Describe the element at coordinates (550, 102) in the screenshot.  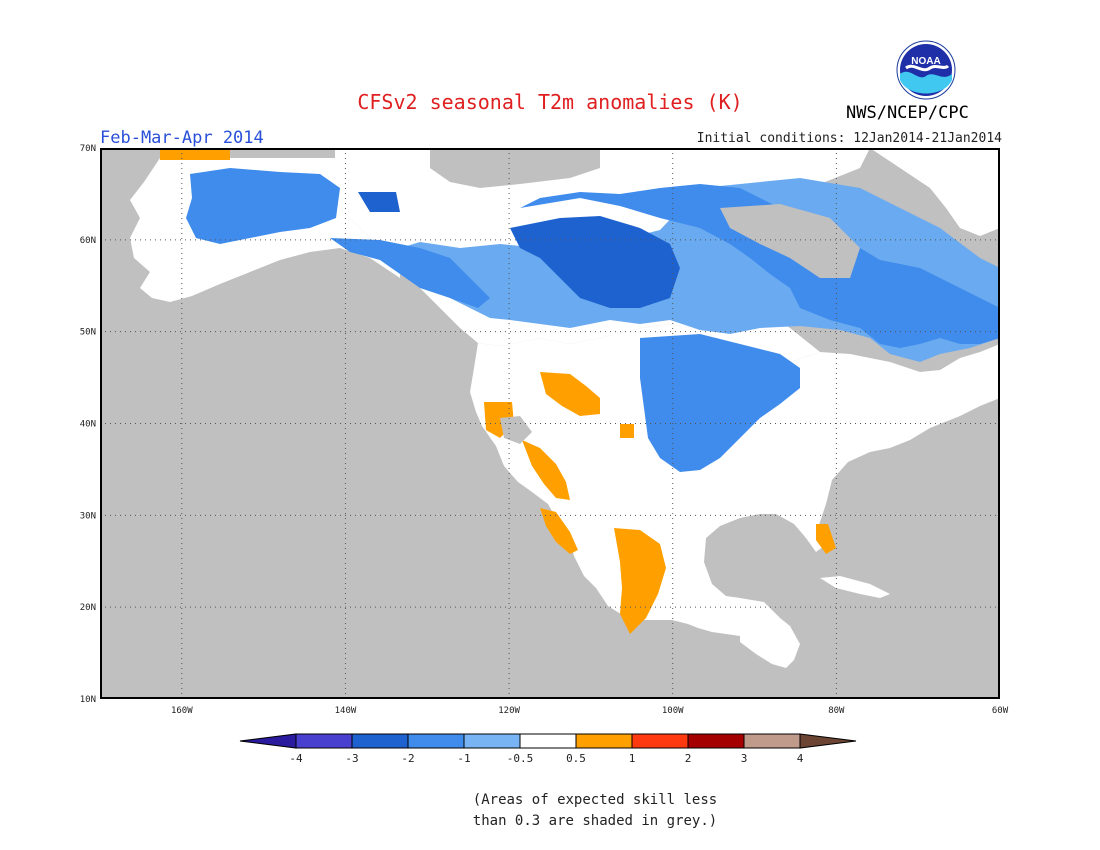
I see `map-title: CFSv2 seasonal T2m anomalies (K)` at that location.